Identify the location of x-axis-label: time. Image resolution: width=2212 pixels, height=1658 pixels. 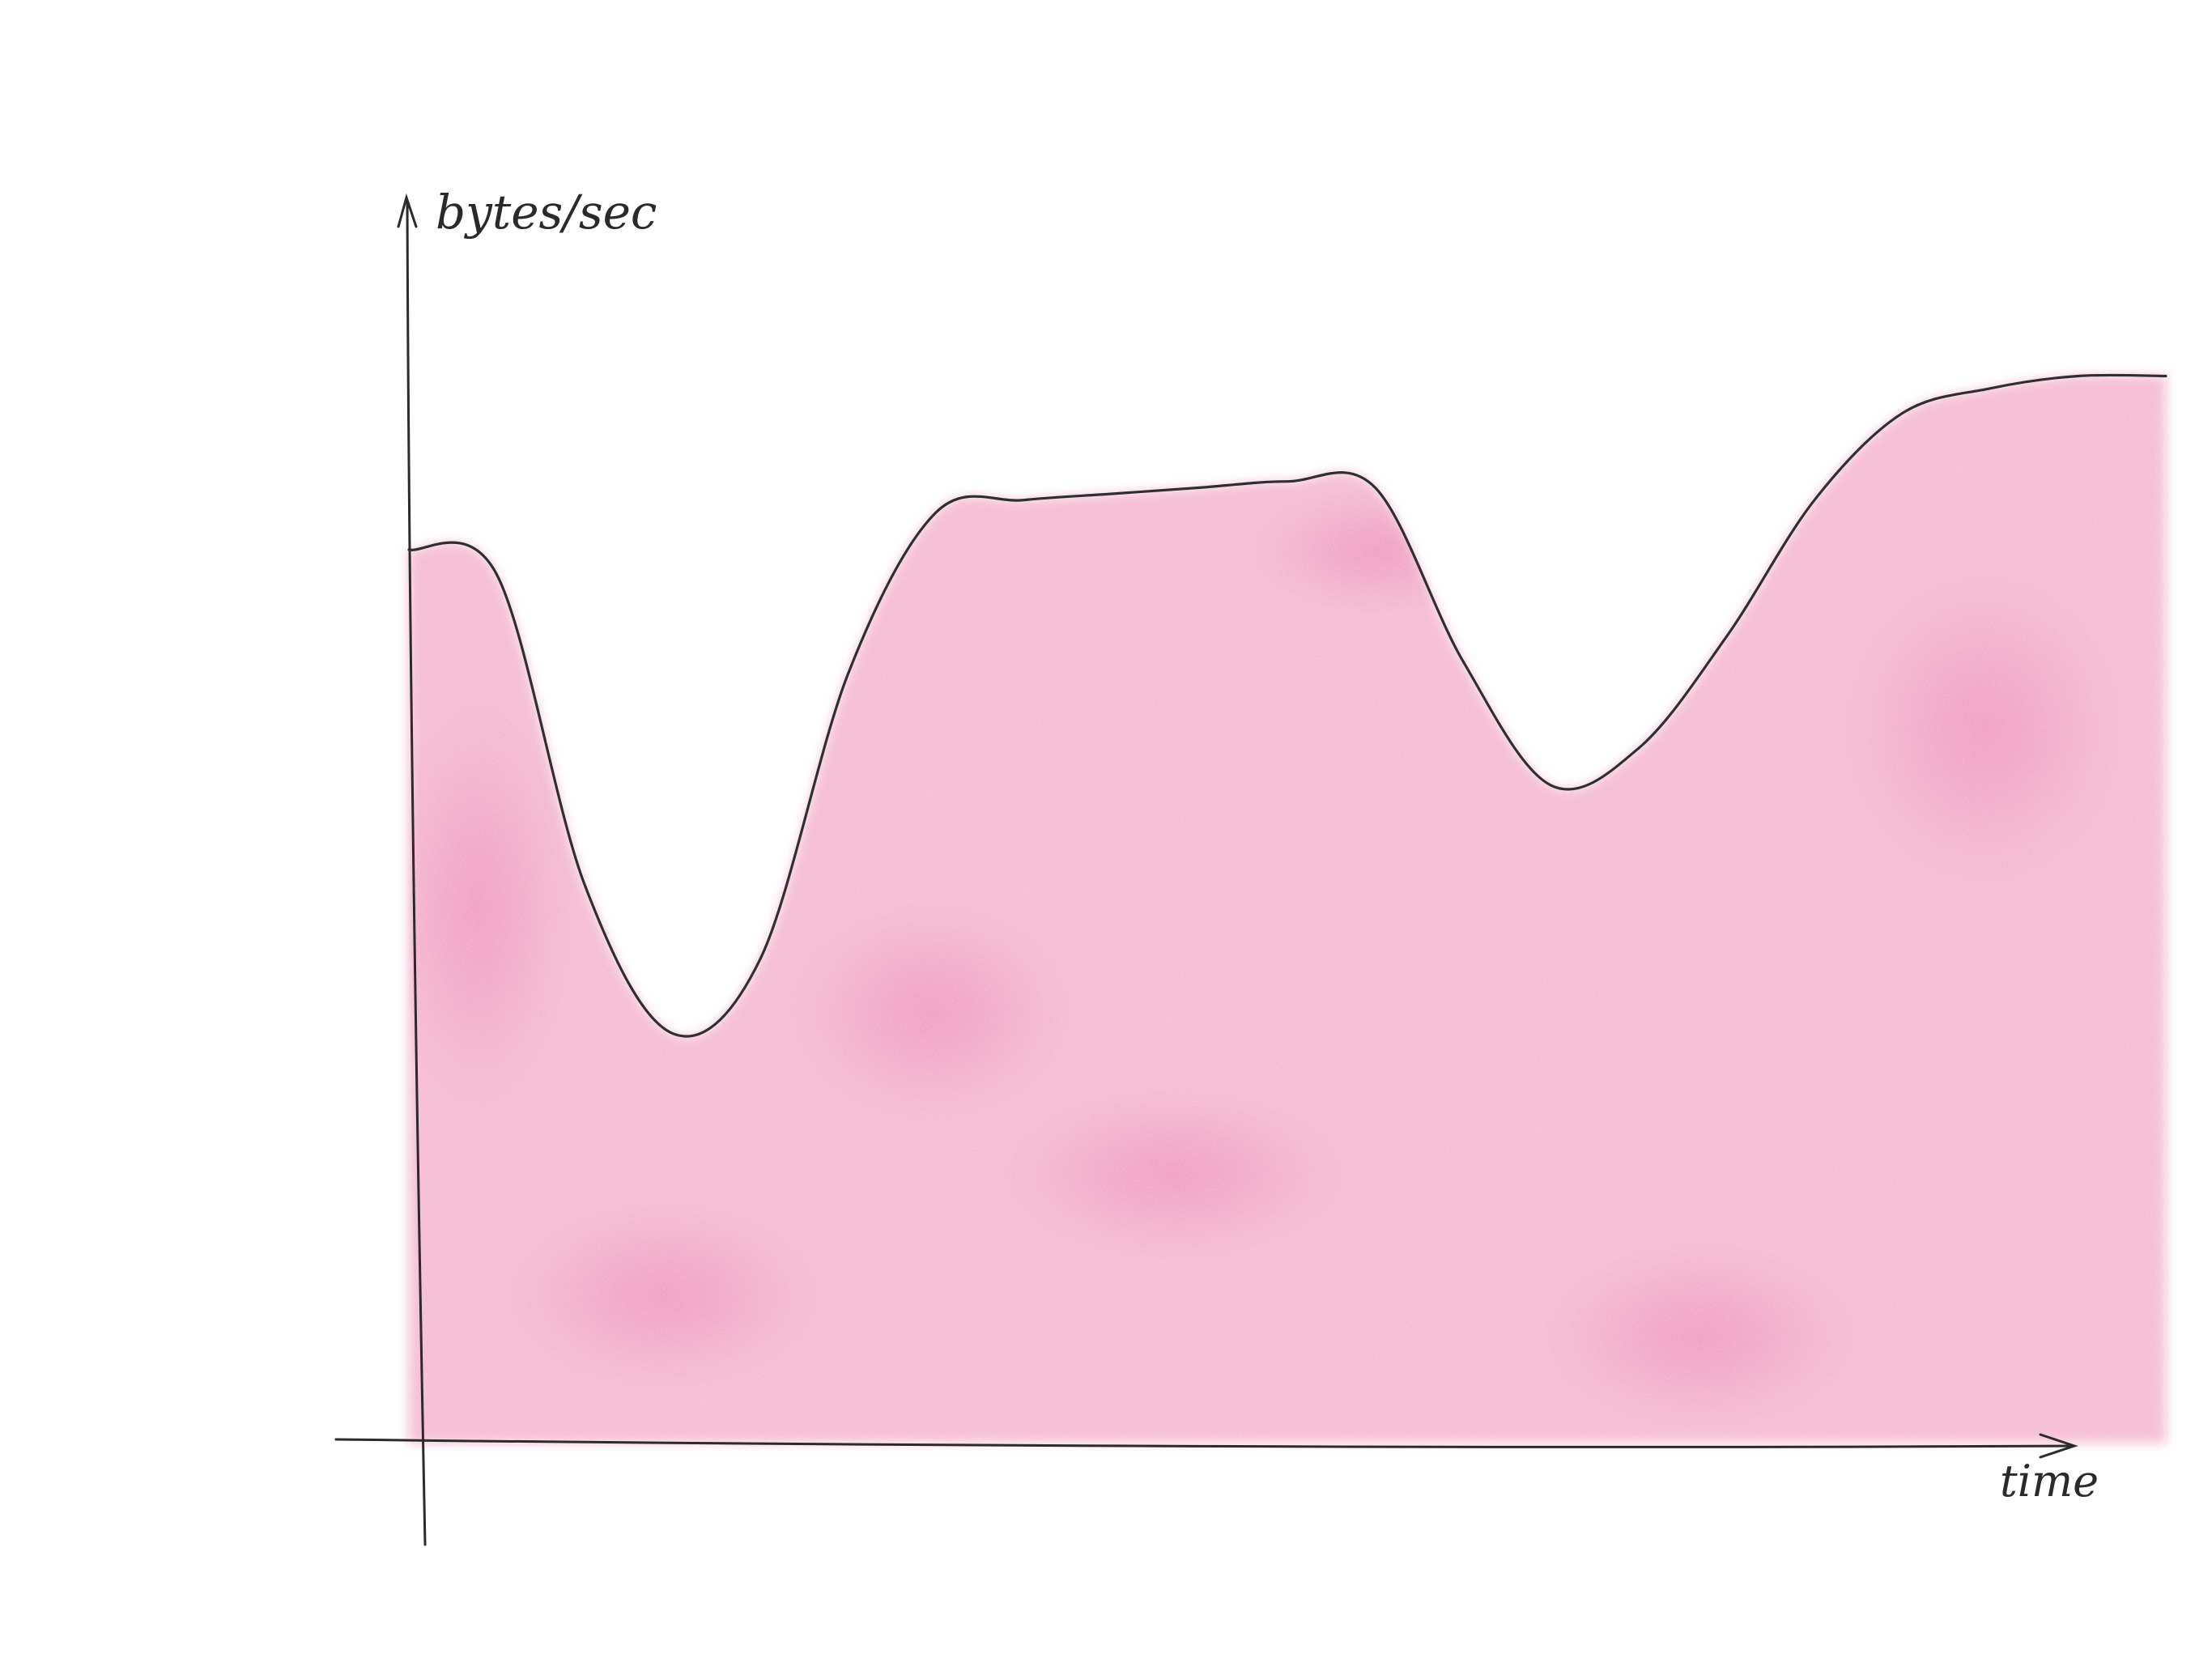
(2049, 1481).